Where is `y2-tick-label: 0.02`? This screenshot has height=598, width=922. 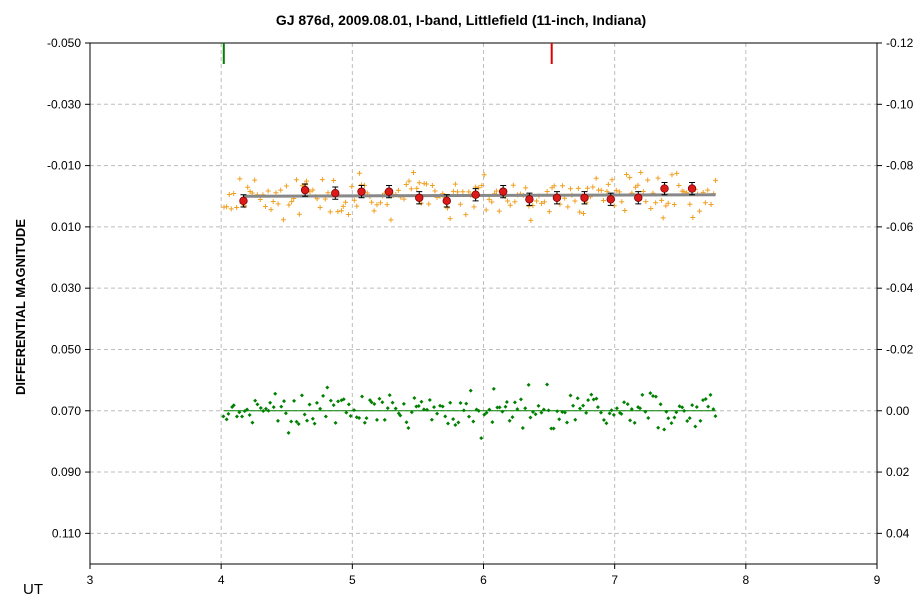 y2-tick-label: 0.02 is located at coordinates (898, 472).